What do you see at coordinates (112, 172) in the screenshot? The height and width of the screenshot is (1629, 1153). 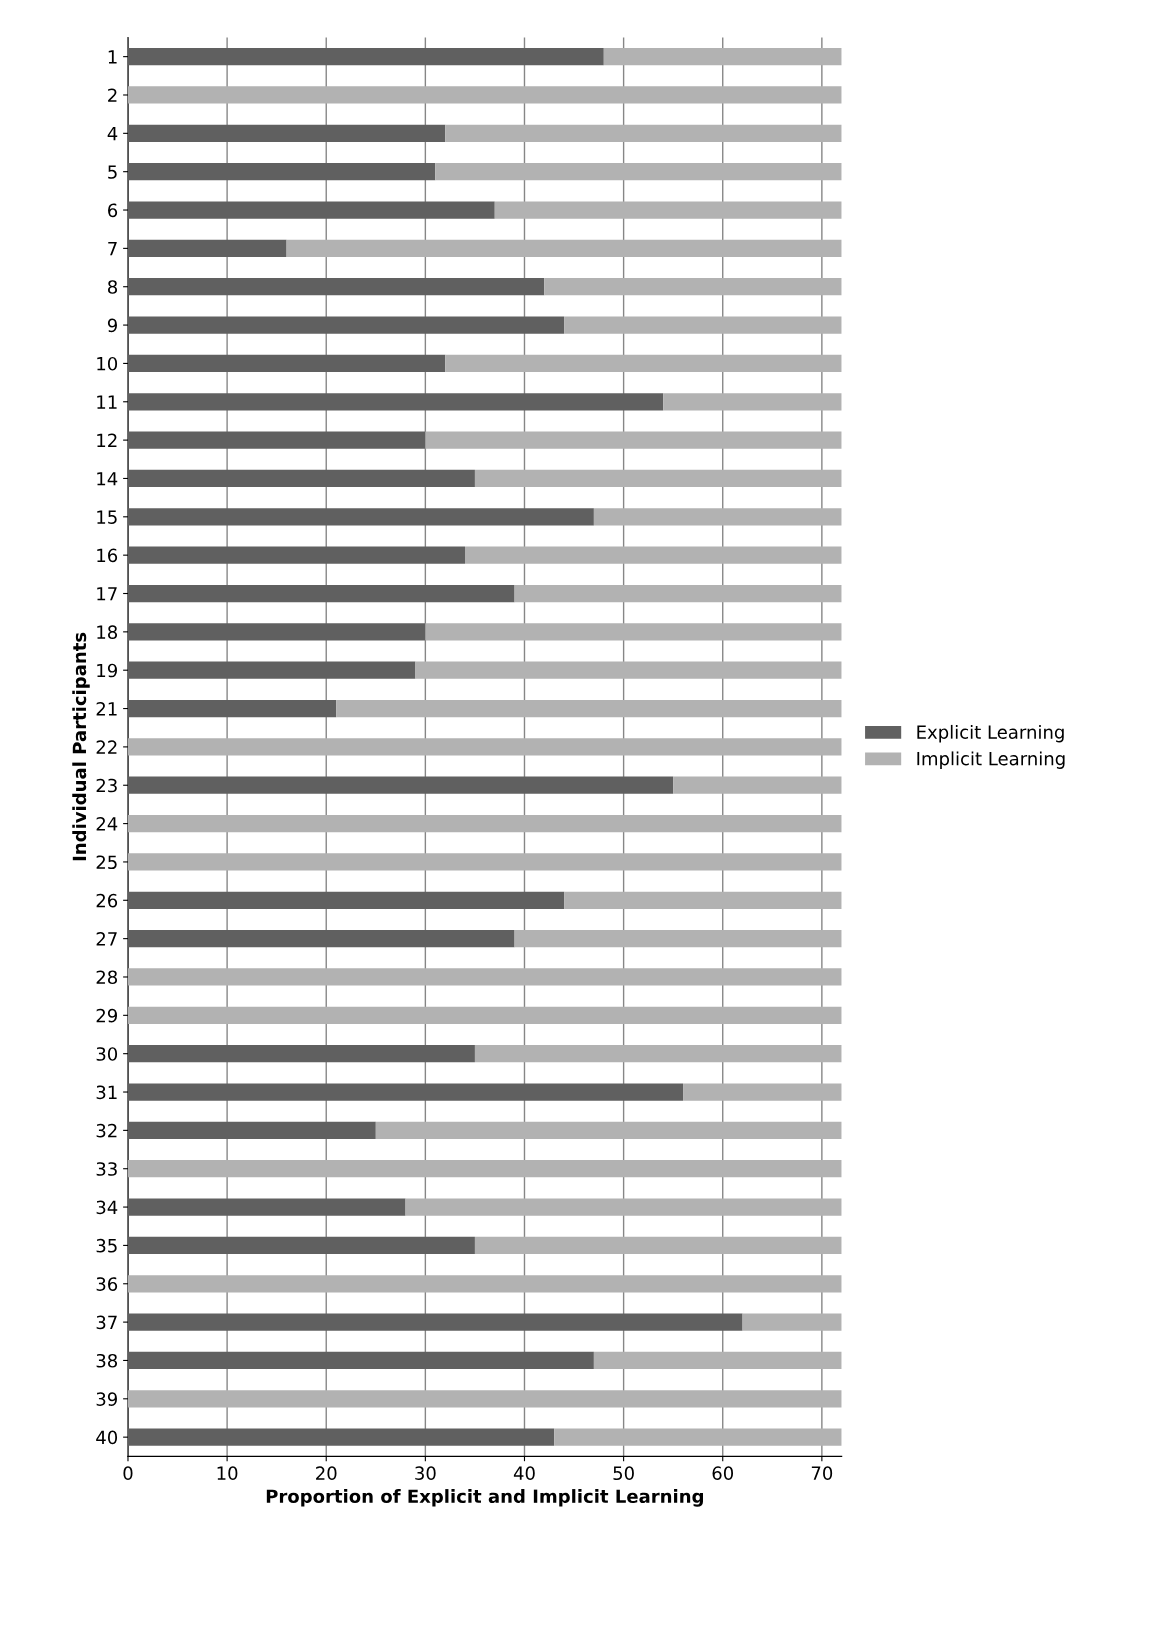 I see `y-tick-label: 5` at bounding box center [112, 172].